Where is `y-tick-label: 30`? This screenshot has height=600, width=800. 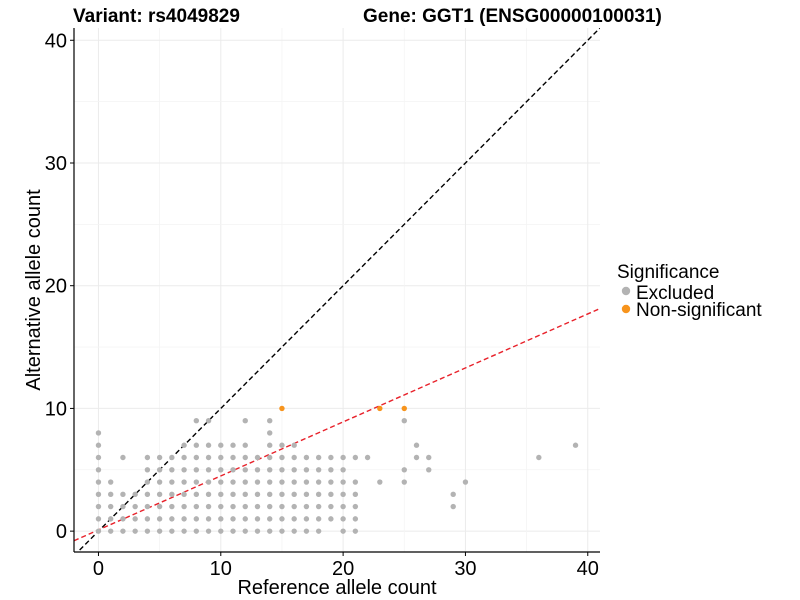
y-tick-label: 30 is located at coordinates (56, 164).